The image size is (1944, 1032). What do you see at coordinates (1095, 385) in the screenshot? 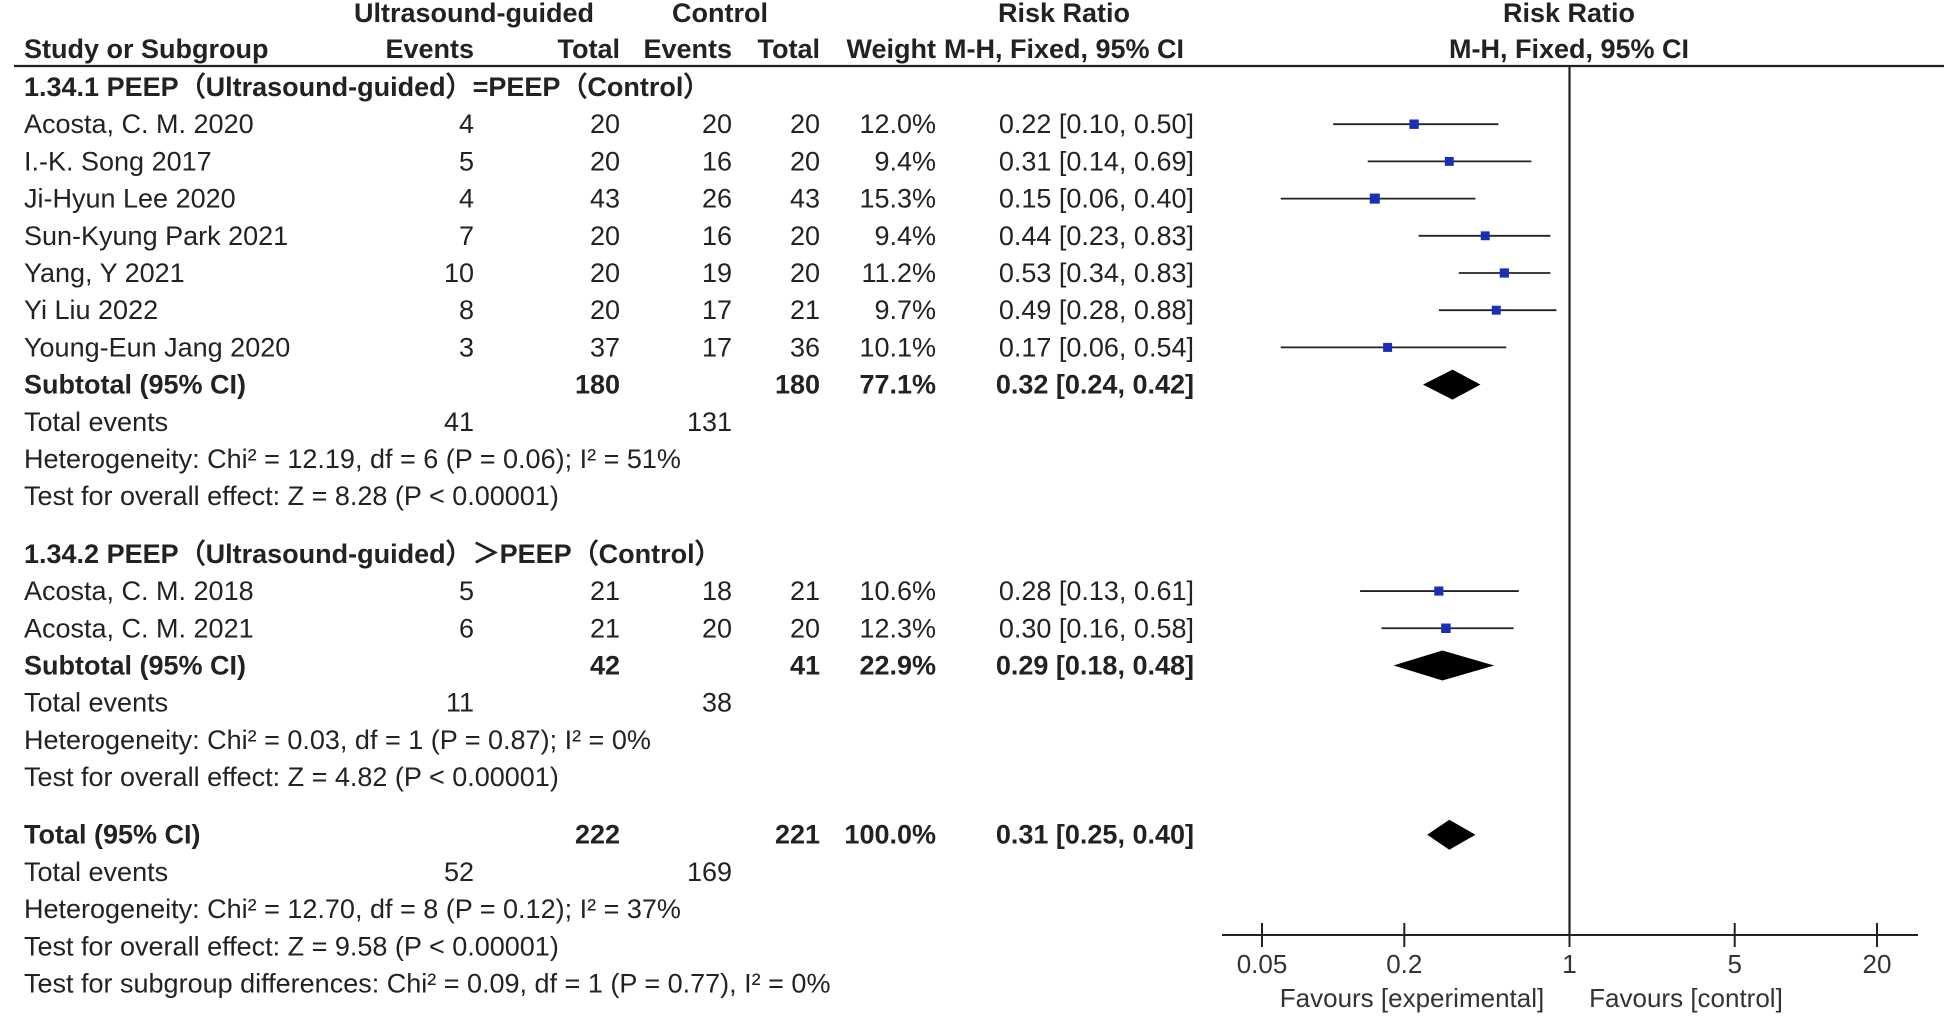
I see `subtotal-ci: 0.32 [0.24, 0.42]` at bounding box center [1095, 385].